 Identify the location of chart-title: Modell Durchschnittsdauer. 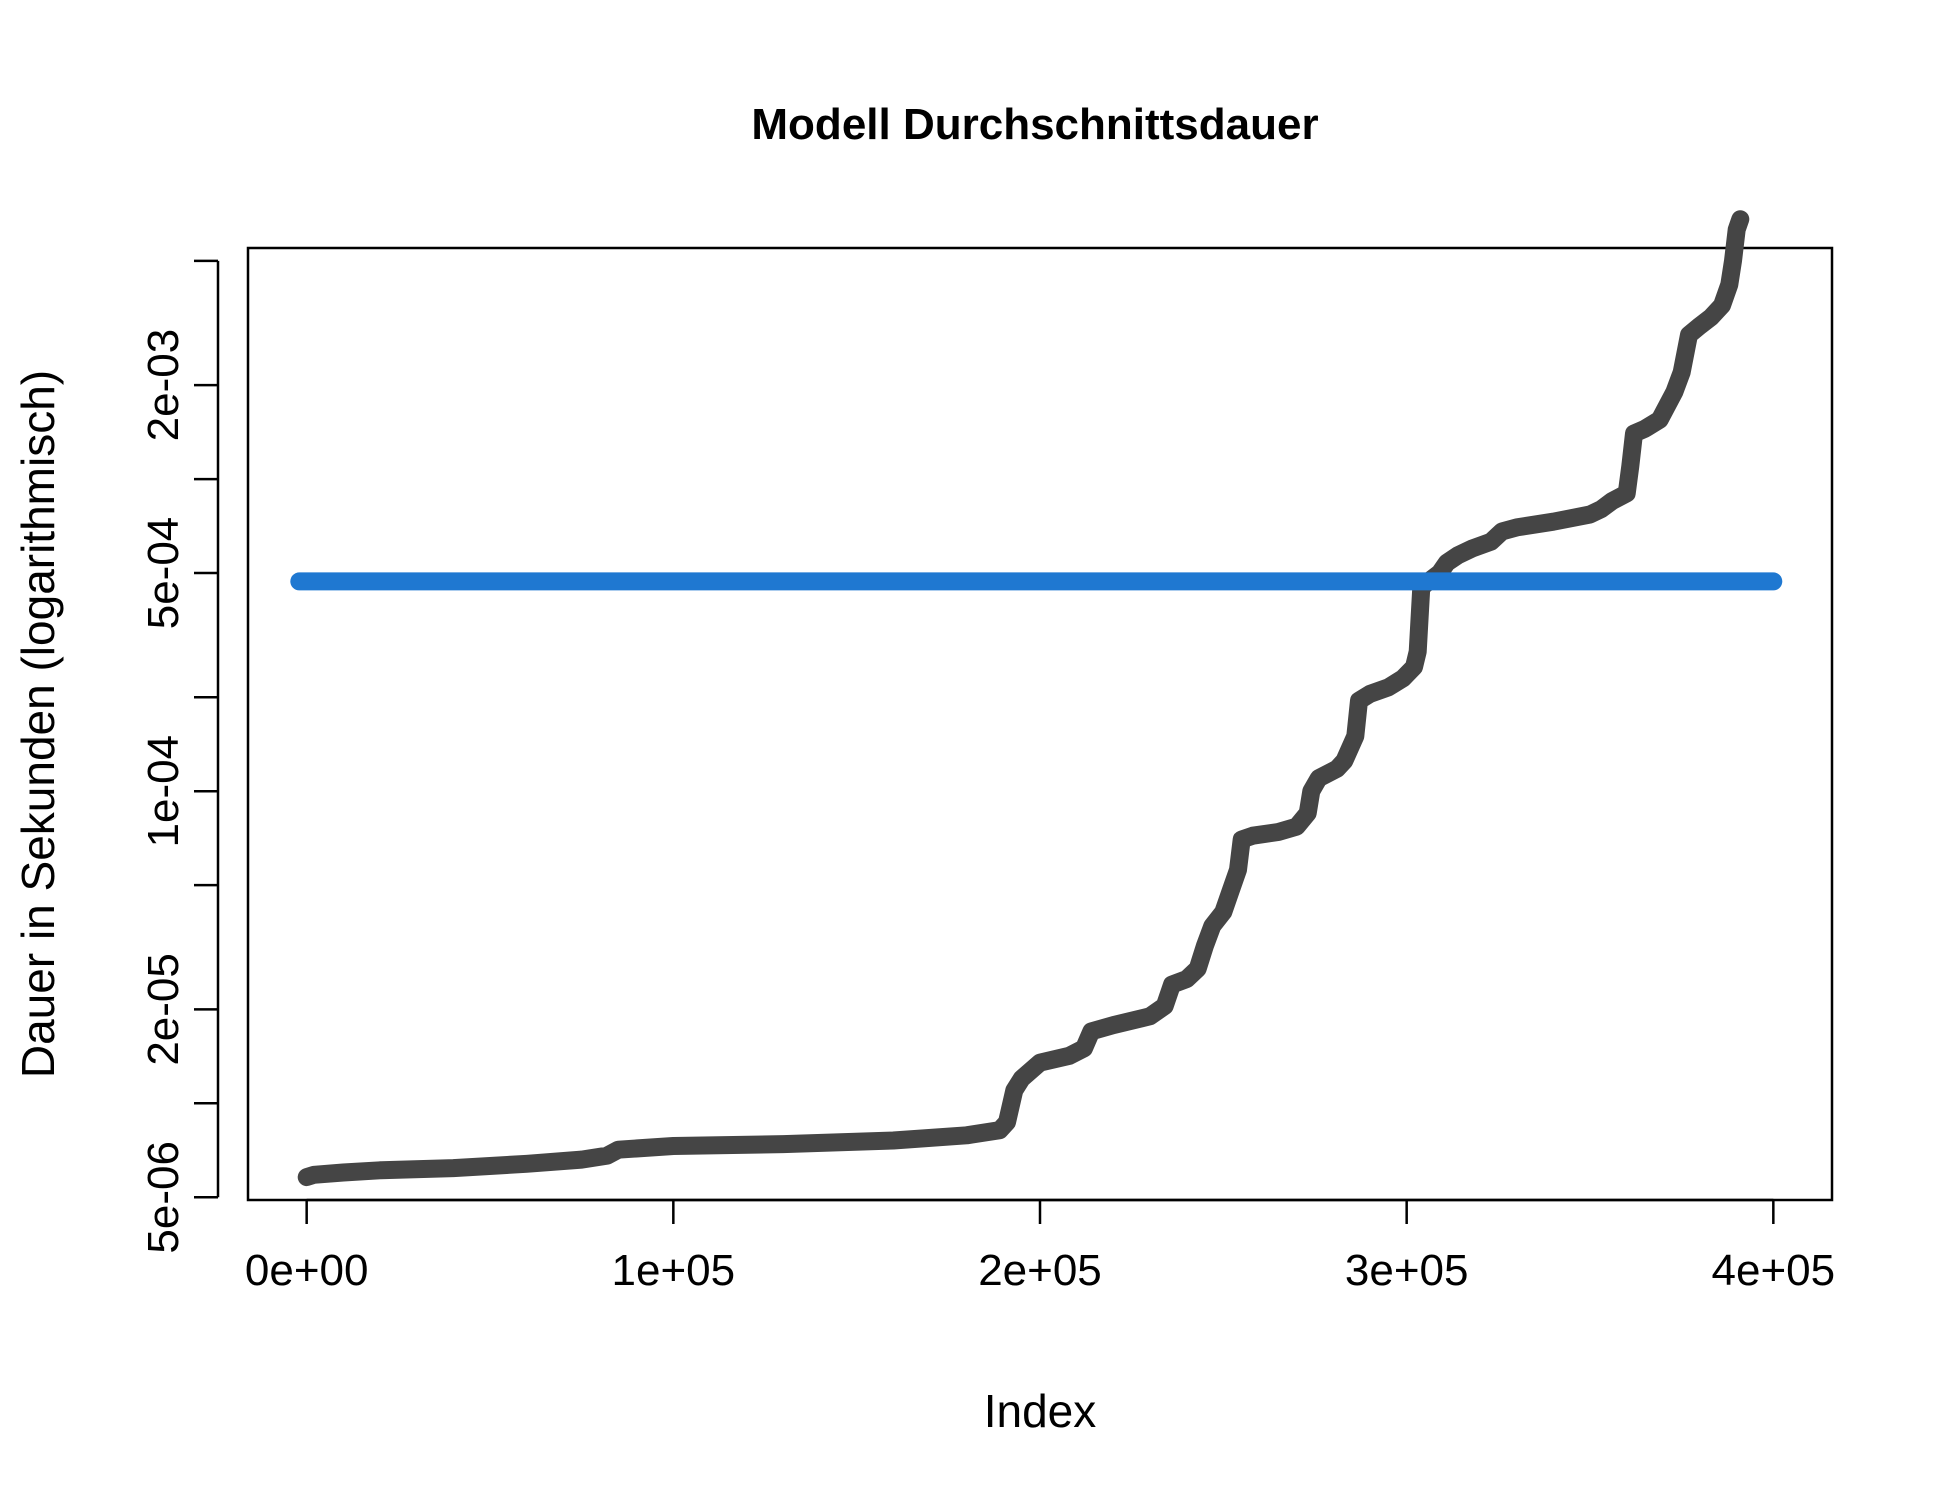
(1034, 124).